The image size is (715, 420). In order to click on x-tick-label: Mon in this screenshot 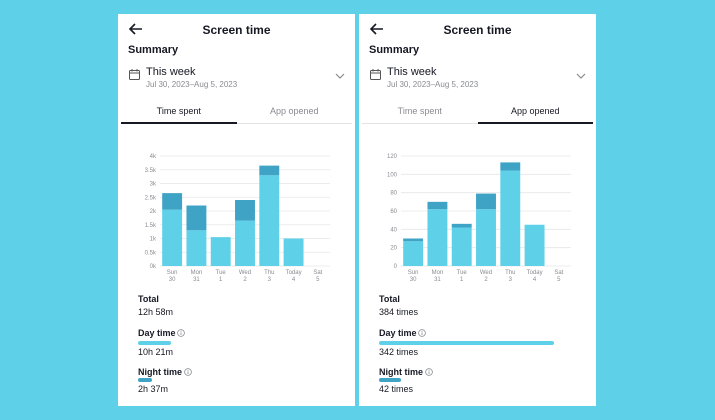, I will do `click(197, 273)`.